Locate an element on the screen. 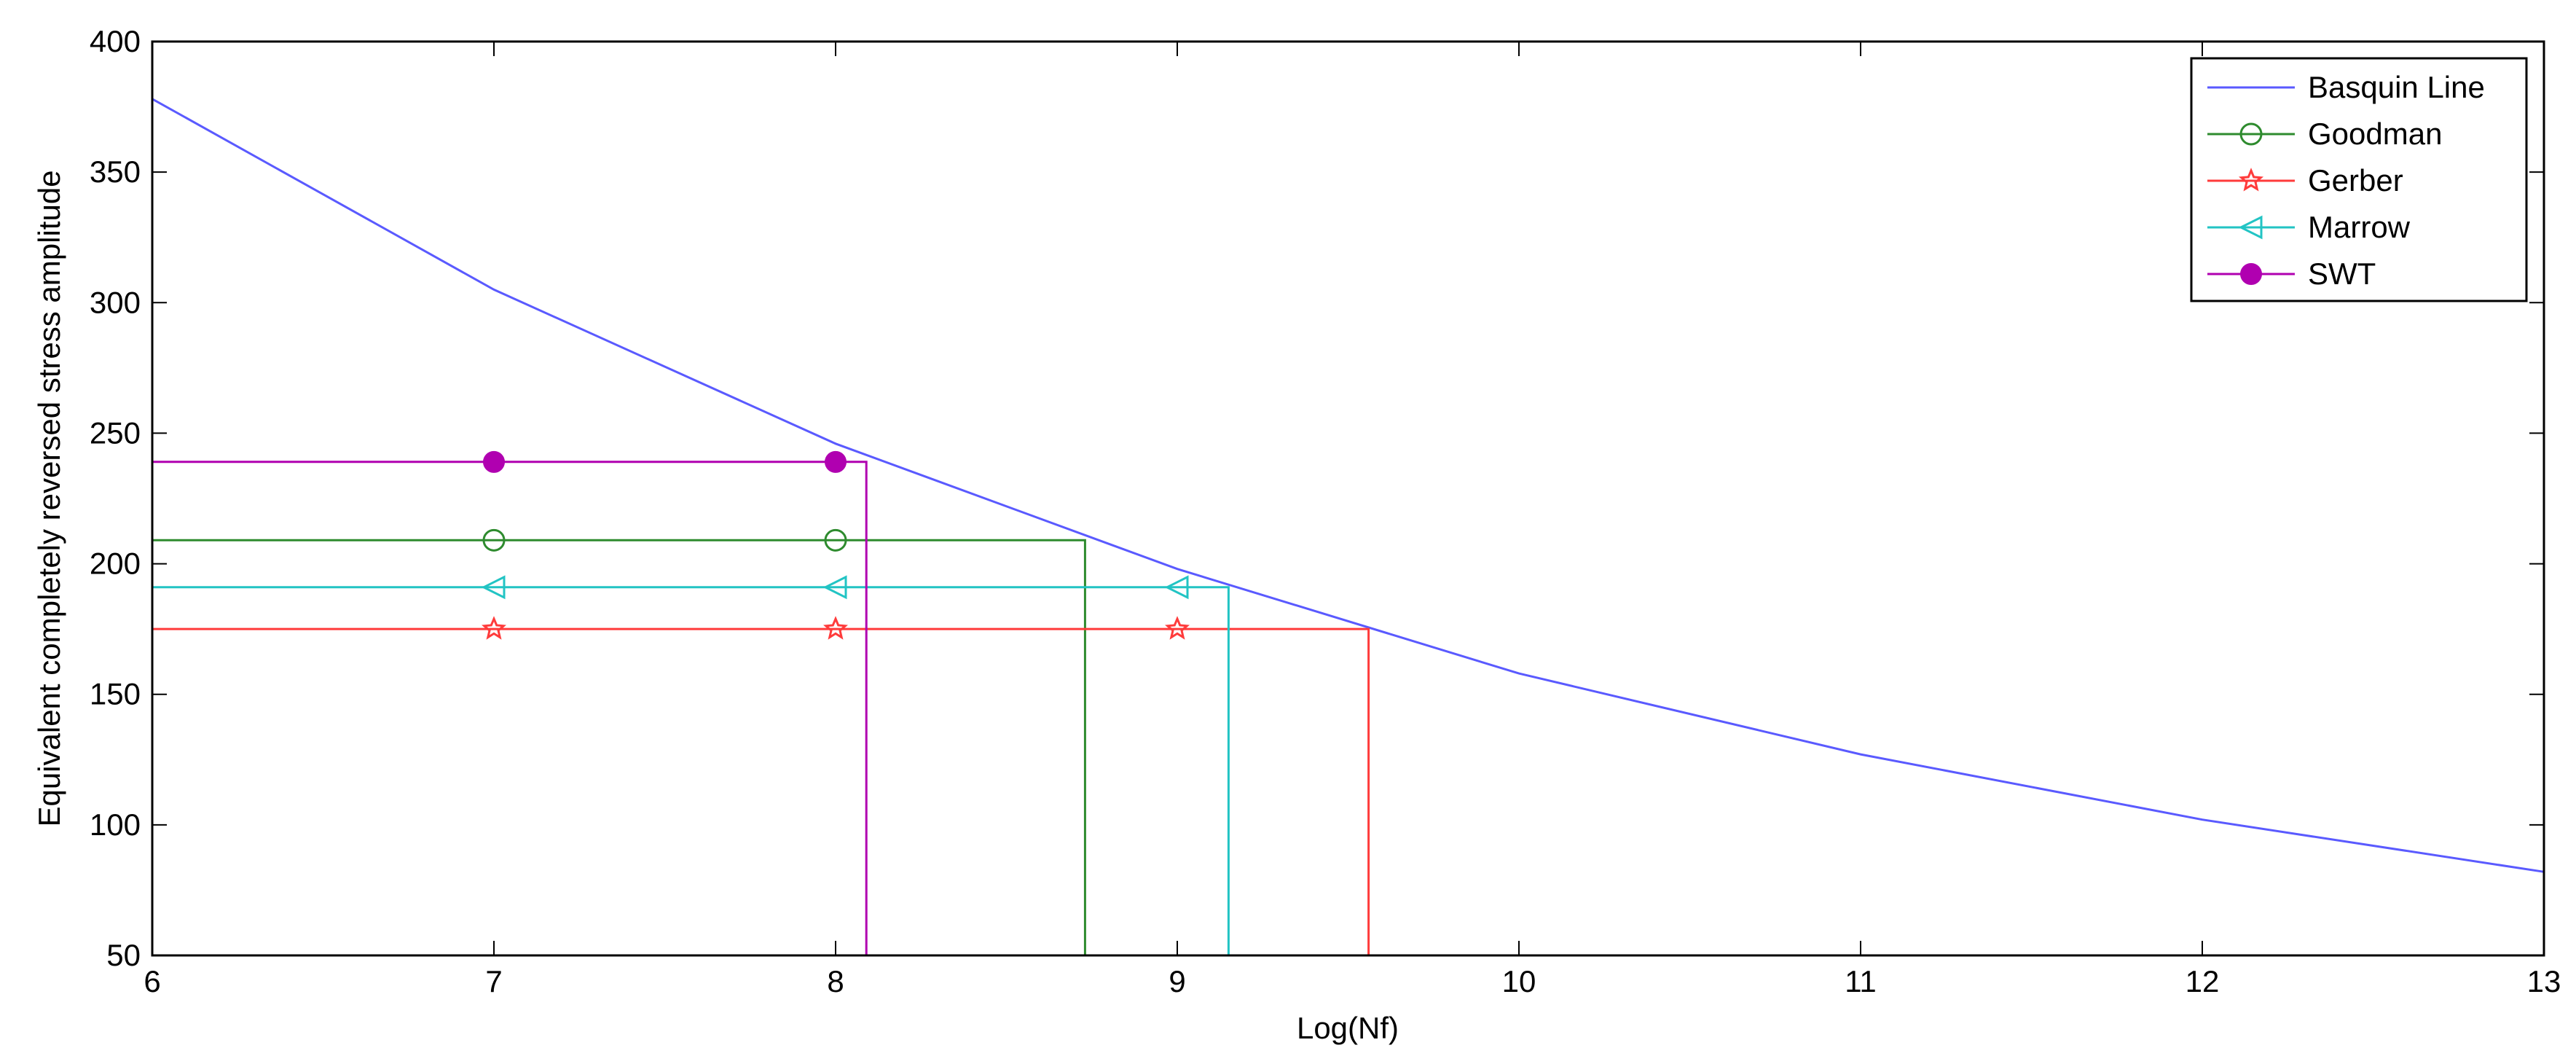 This screenshot has height=1064, width=2576. x-tick-label: 7 is located at coordinates (493, 981).